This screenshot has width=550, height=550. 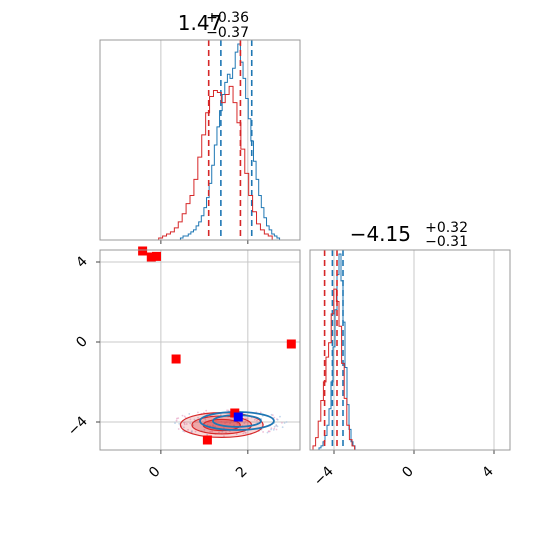 I want to click on joint-y-tick-label: −4, so click(x=78, y=426).